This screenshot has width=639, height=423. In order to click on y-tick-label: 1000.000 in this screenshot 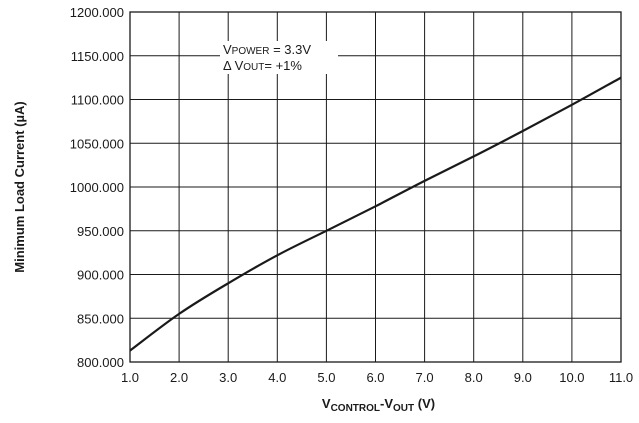, I will do `click(97, 187)`.